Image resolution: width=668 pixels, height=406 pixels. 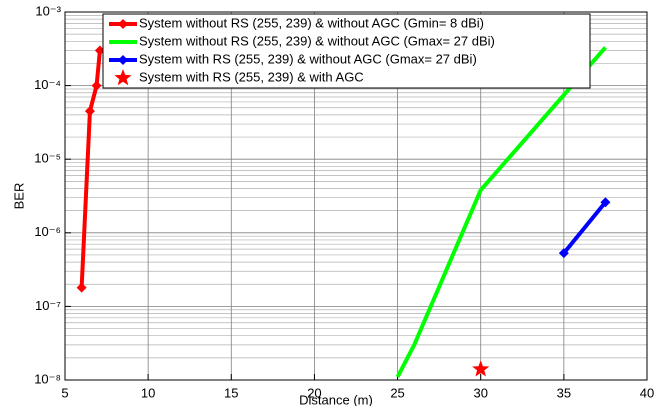 What do you see at coordinates (647, 392) in the screenshot?
I see `x-tick-label: 40` at bounding box center [647, 392].